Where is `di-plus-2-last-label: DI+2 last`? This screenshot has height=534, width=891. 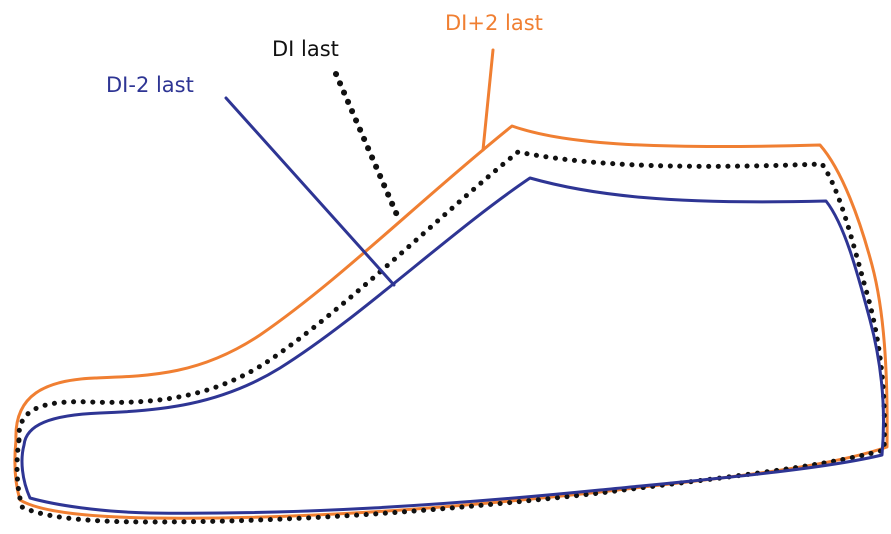
di-plus-2-last-label: DI+2 last is located at coordinates (494, 23).